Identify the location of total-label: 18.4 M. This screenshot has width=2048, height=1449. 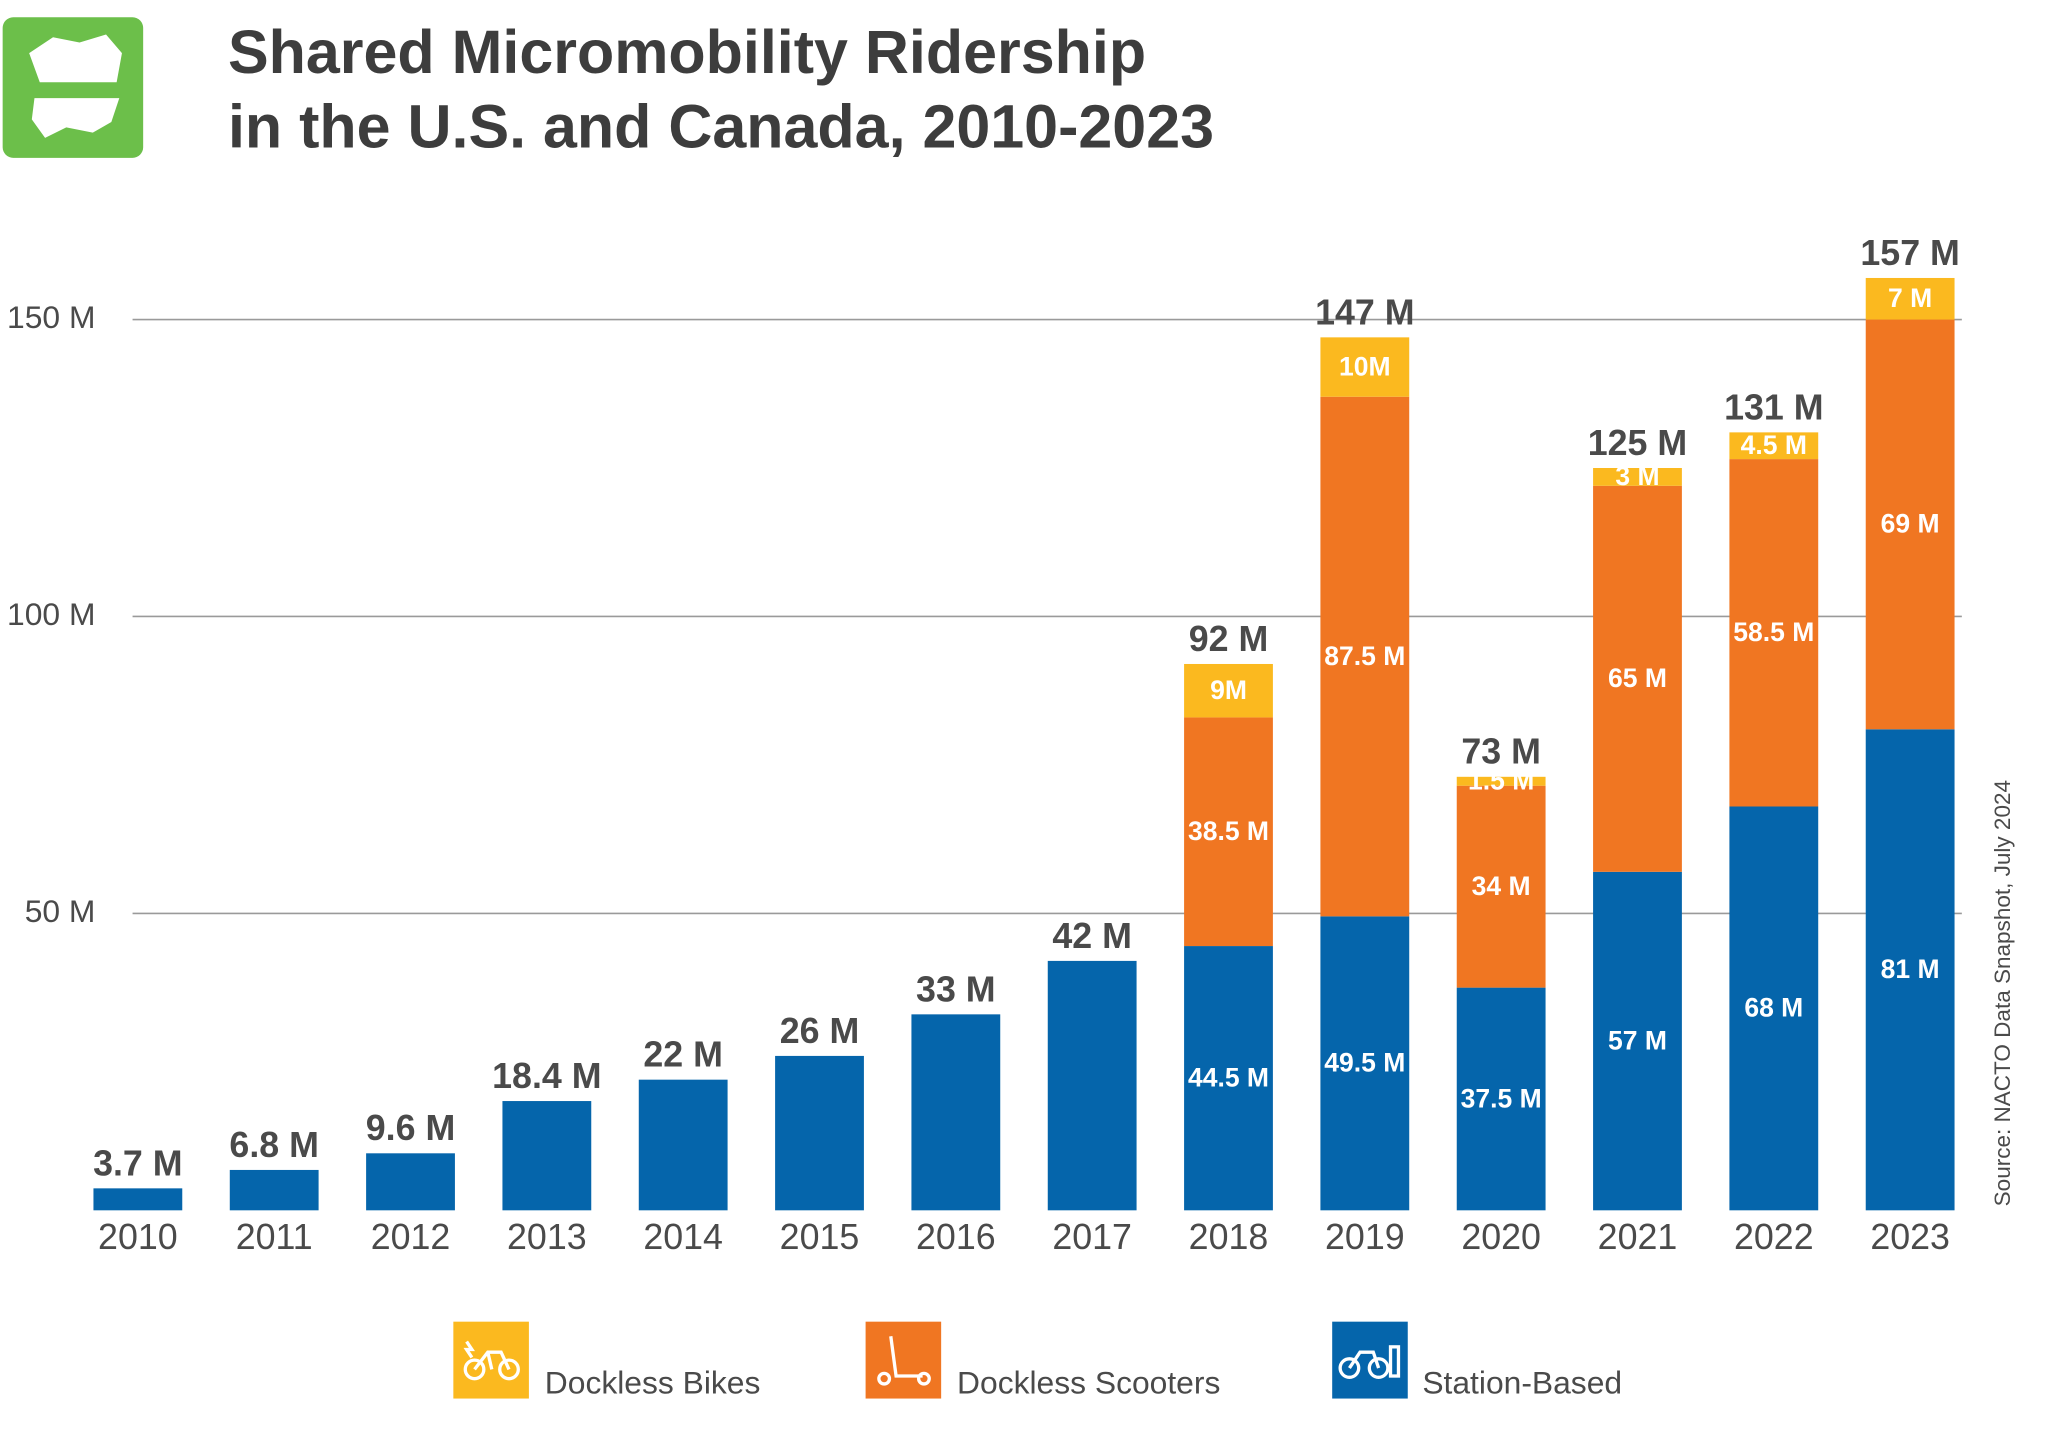
(546, 1076).